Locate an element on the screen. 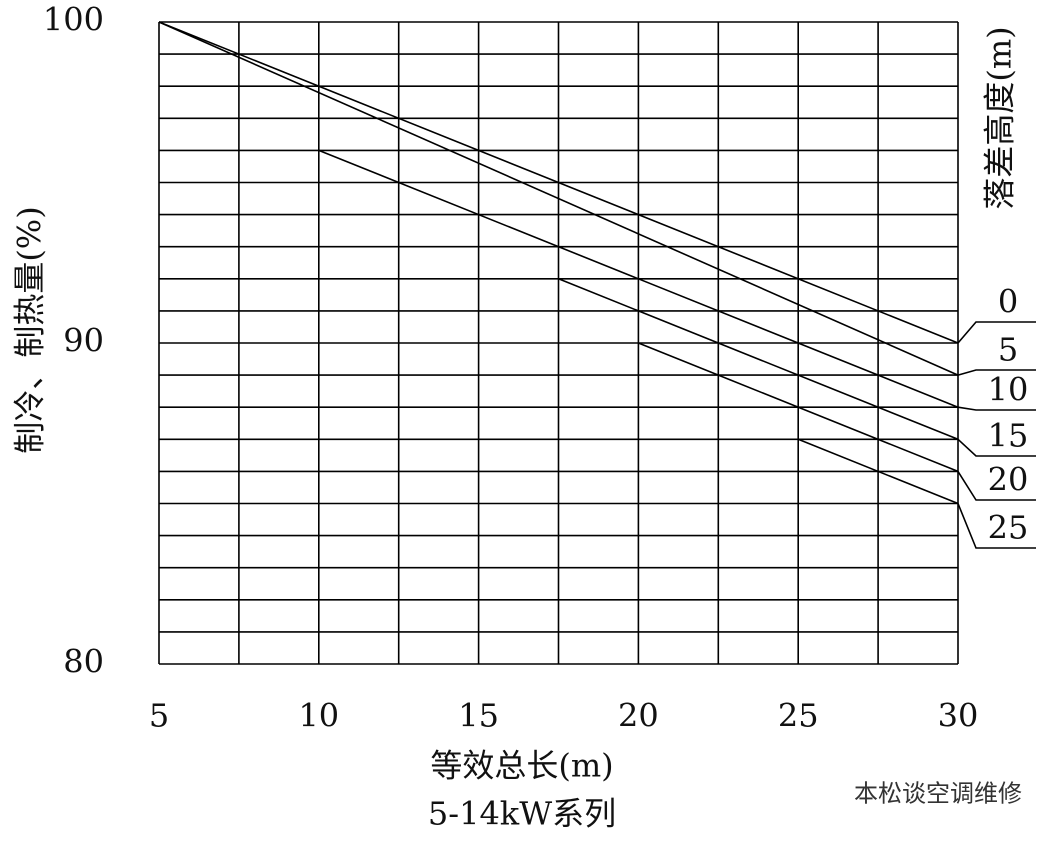  x-tick-label: 25 is located at coordinates (798, 716).